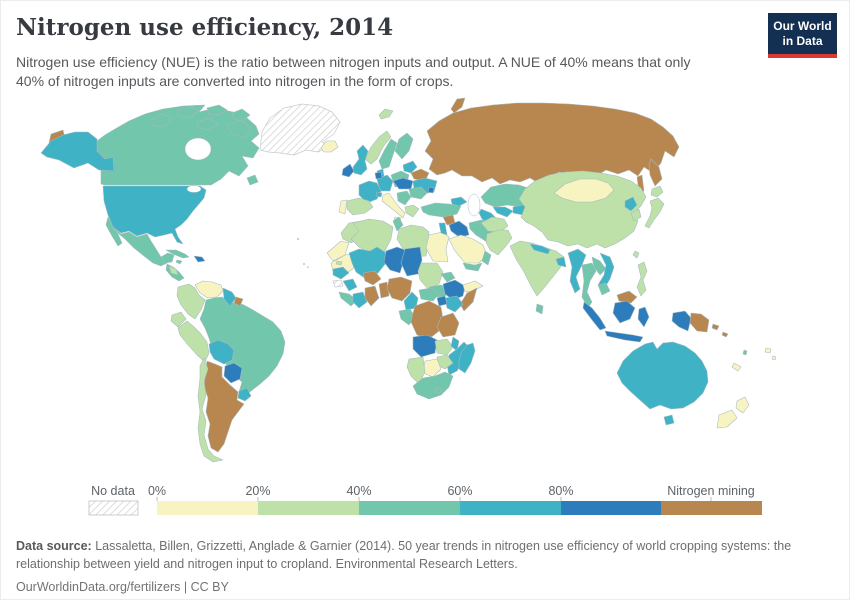 The width and height of the screenshot is (850, 600). I want to click on country-iran-afghan-border, so click(494, 224).